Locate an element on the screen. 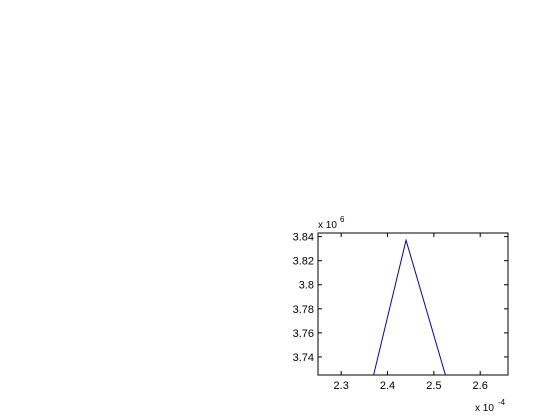  x-tick-label: 2.4 is located at coordinates (387, 386).